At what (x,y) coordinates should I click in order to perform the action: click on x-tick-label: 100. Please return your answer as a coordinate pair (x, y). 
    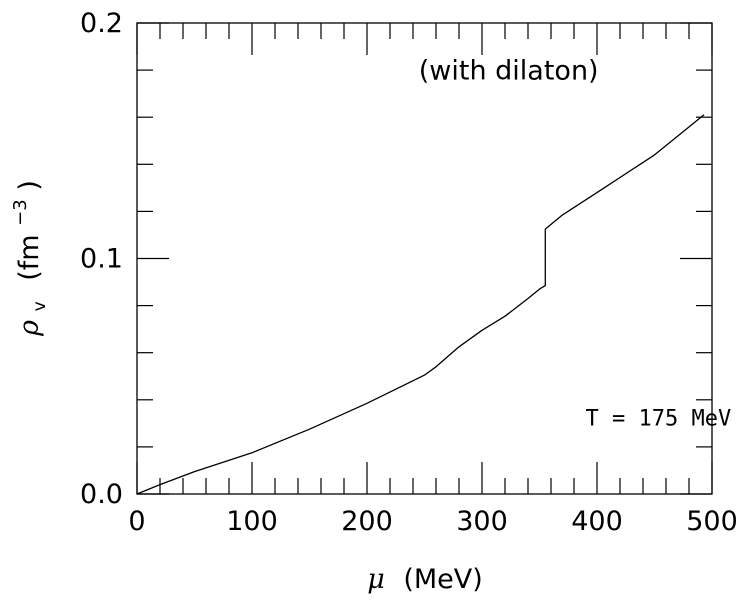
    Looking at the image, I should click on (252, 521).